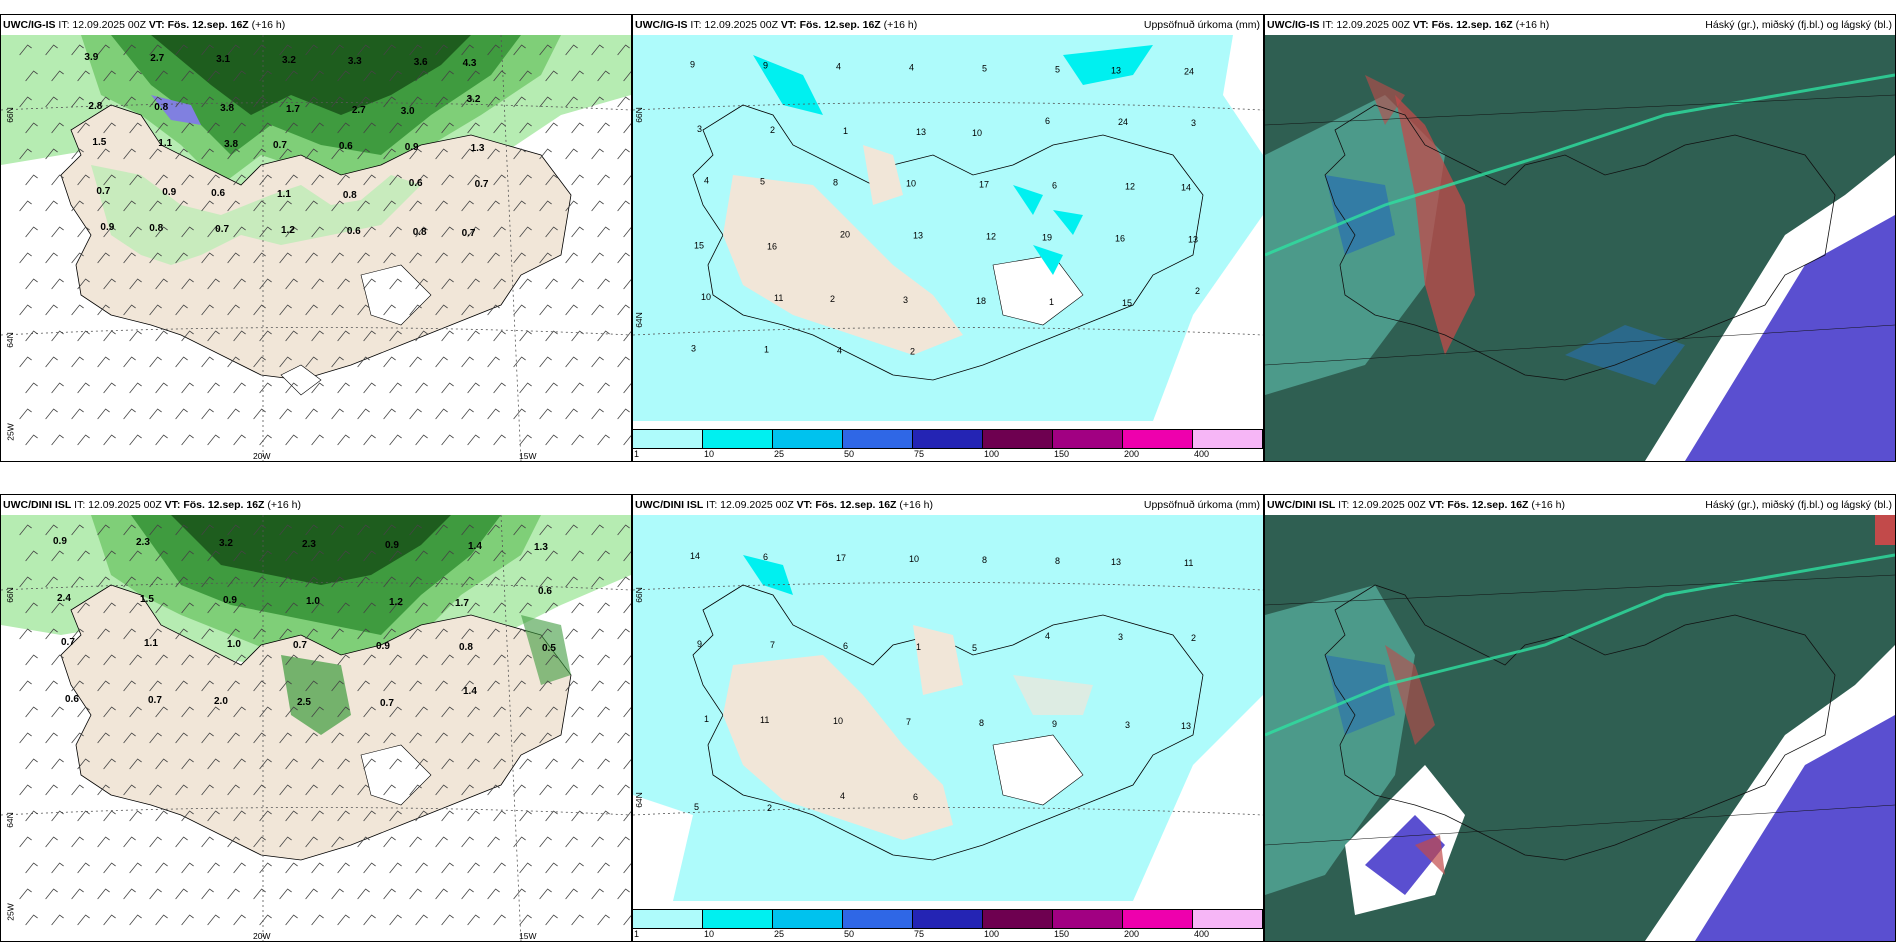 The height and width of the screenshot is (950, 1900). I want to click on map-dini-precip: 14 6 17 10 8 8 13 11 9 7 6 1 5 4 3 2 1 11 10 7 8 9 3 13 5 2 4 6, so click(948, 708).